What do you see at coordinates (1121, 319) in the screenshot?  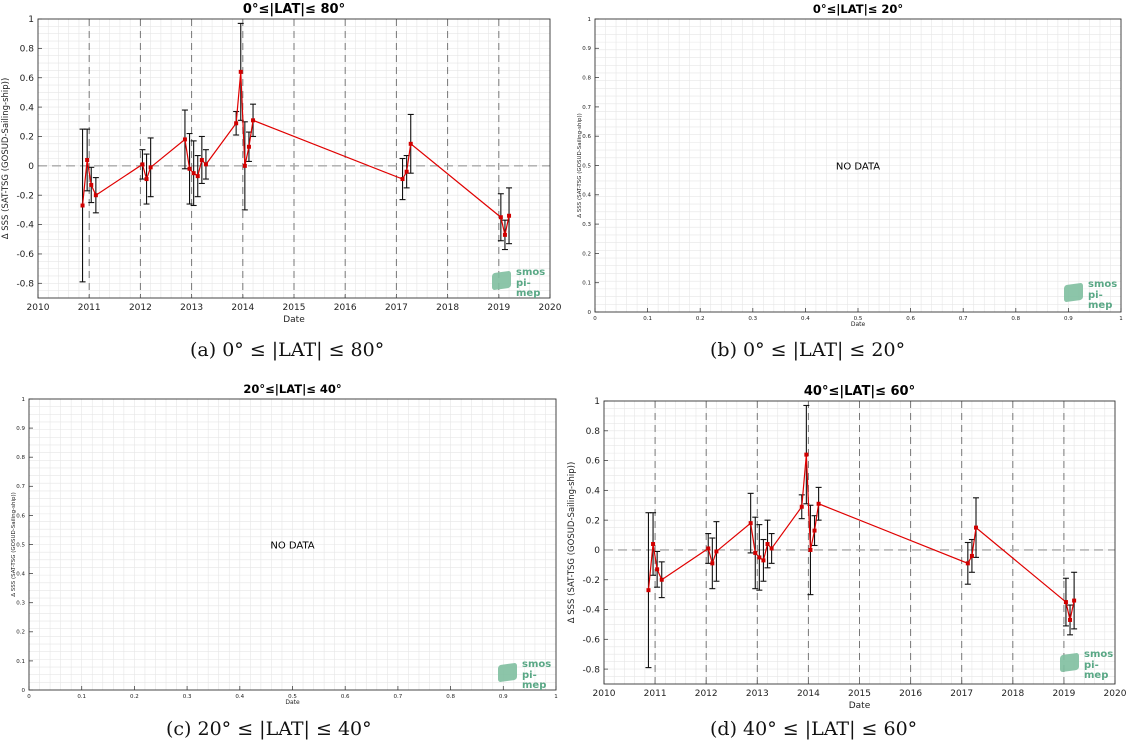 I see `x-tick-label: 1` at bounding box center [1121, 319].